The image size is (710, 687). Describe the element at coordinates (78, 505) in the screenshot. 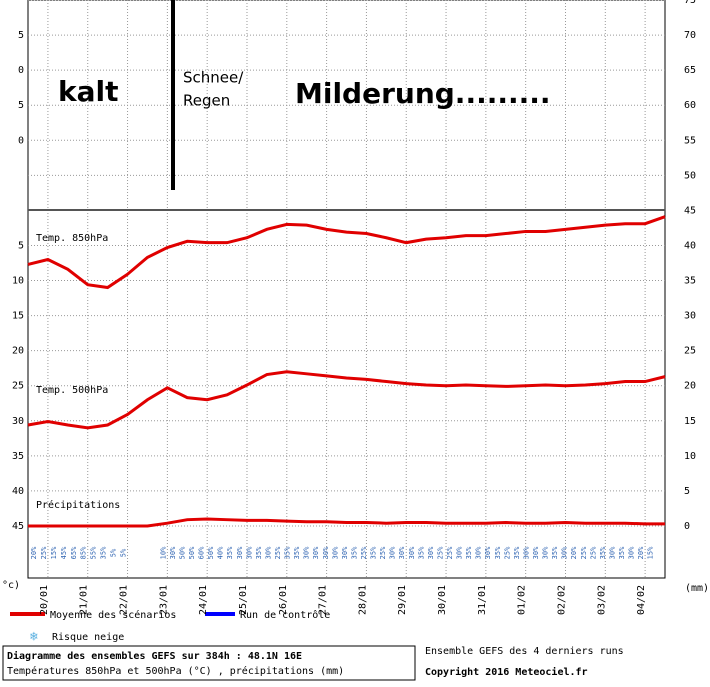

I see `panel-label: Précipitations` at that location.